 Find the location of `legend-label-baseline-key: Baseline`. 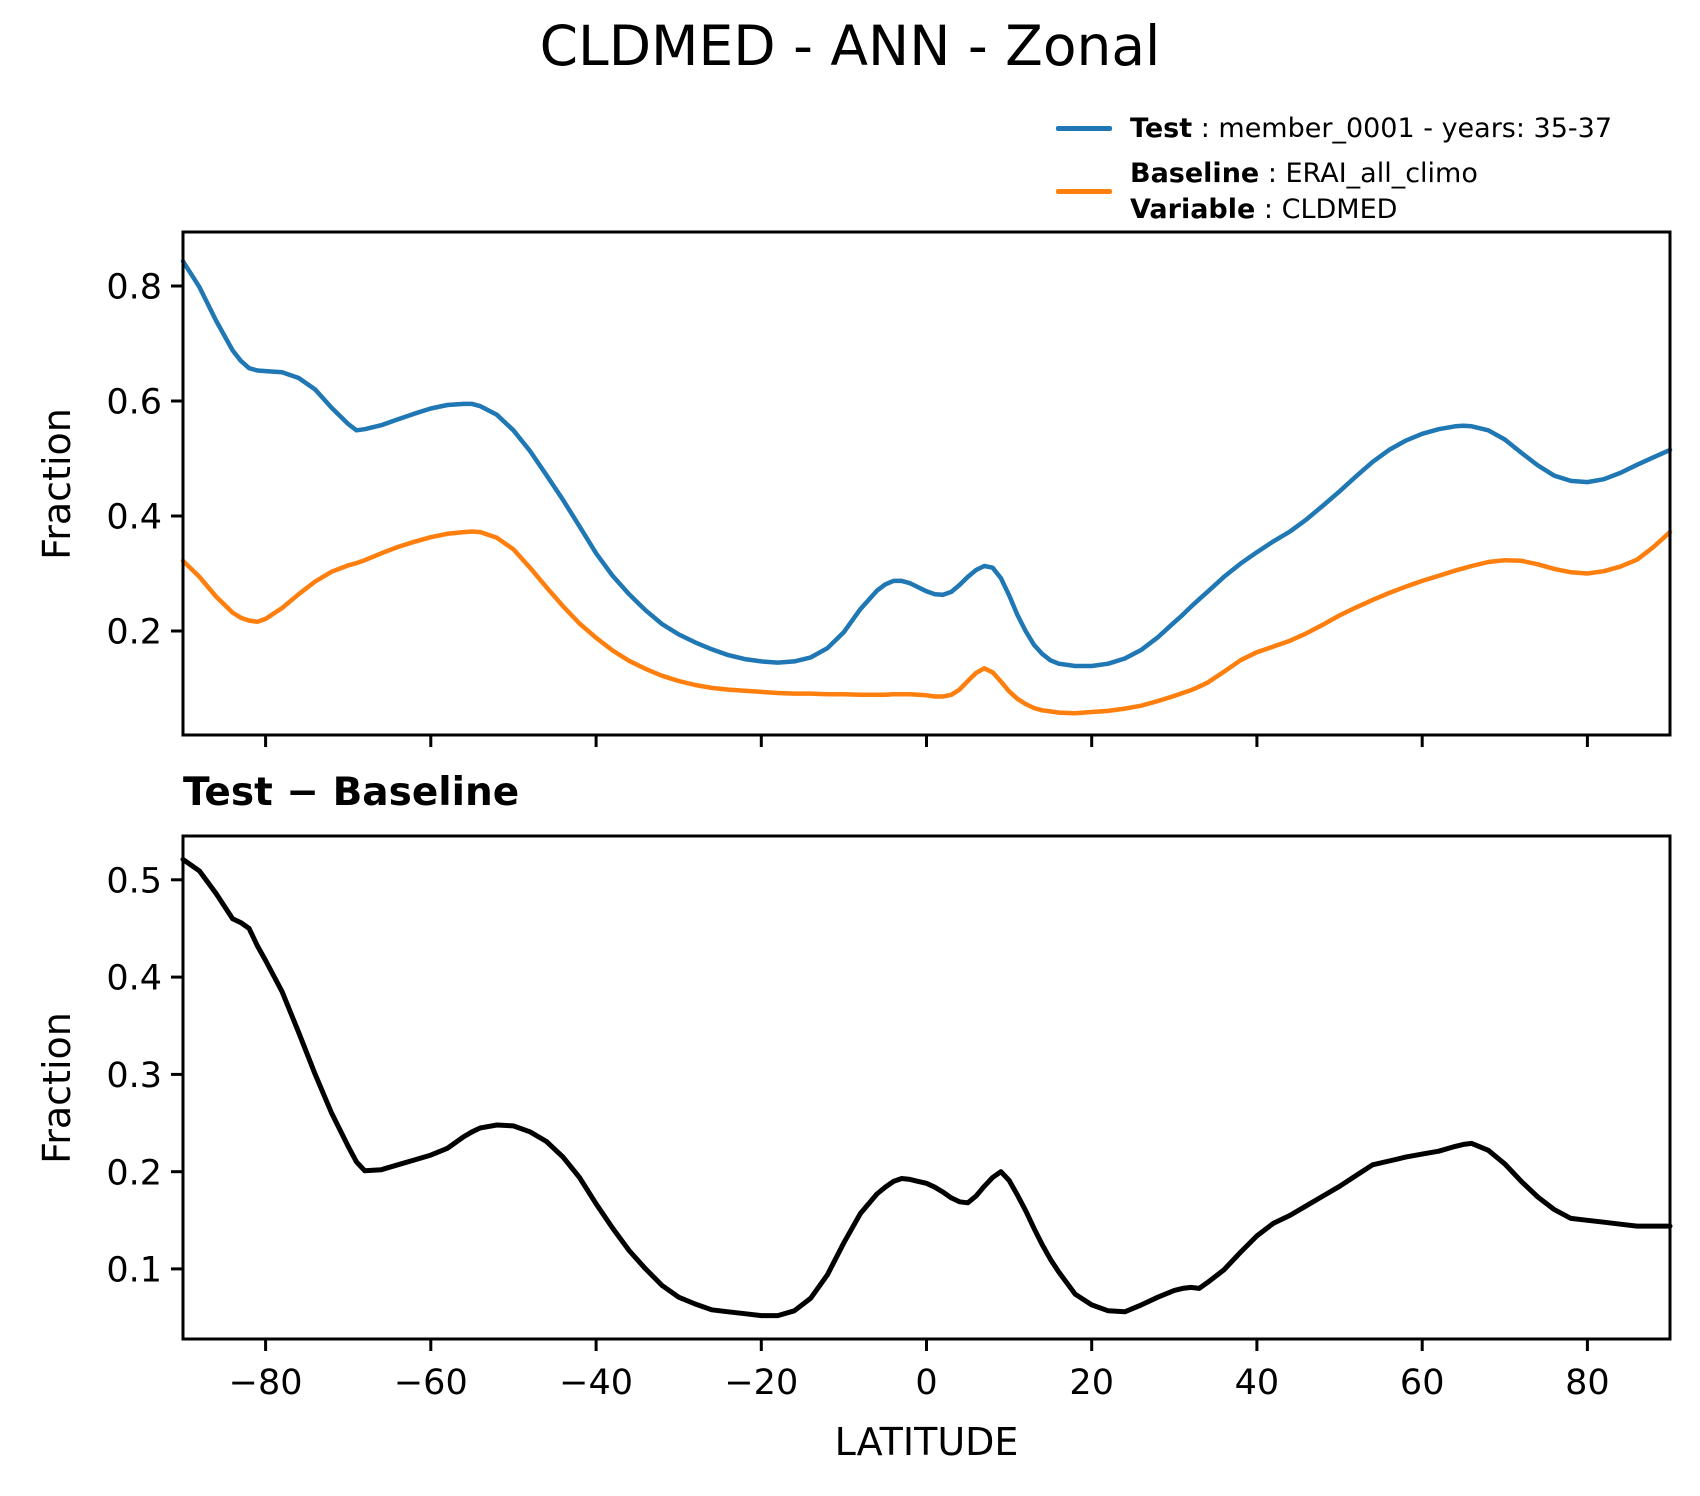

legend-label-baseline-key: Baseline is located at coordinates (1195, 173).